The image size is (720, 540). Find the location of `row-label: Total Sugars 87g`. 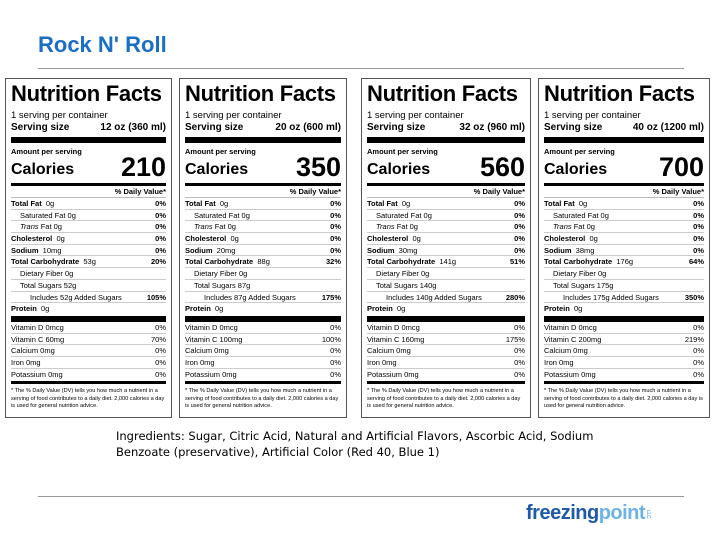

row-label: Total Sugars 87g is located at coordinates (222, 285).